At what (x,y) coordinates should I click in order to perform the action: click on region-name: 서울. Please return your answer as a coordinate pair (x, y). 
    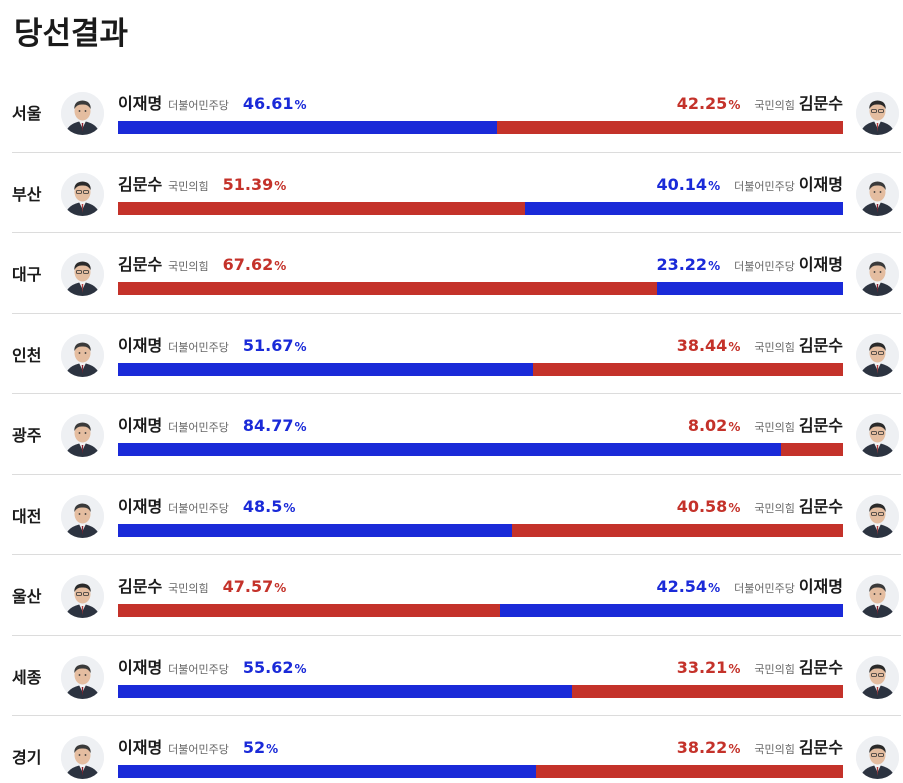
    Looking at the image, I should click on (27, 113).